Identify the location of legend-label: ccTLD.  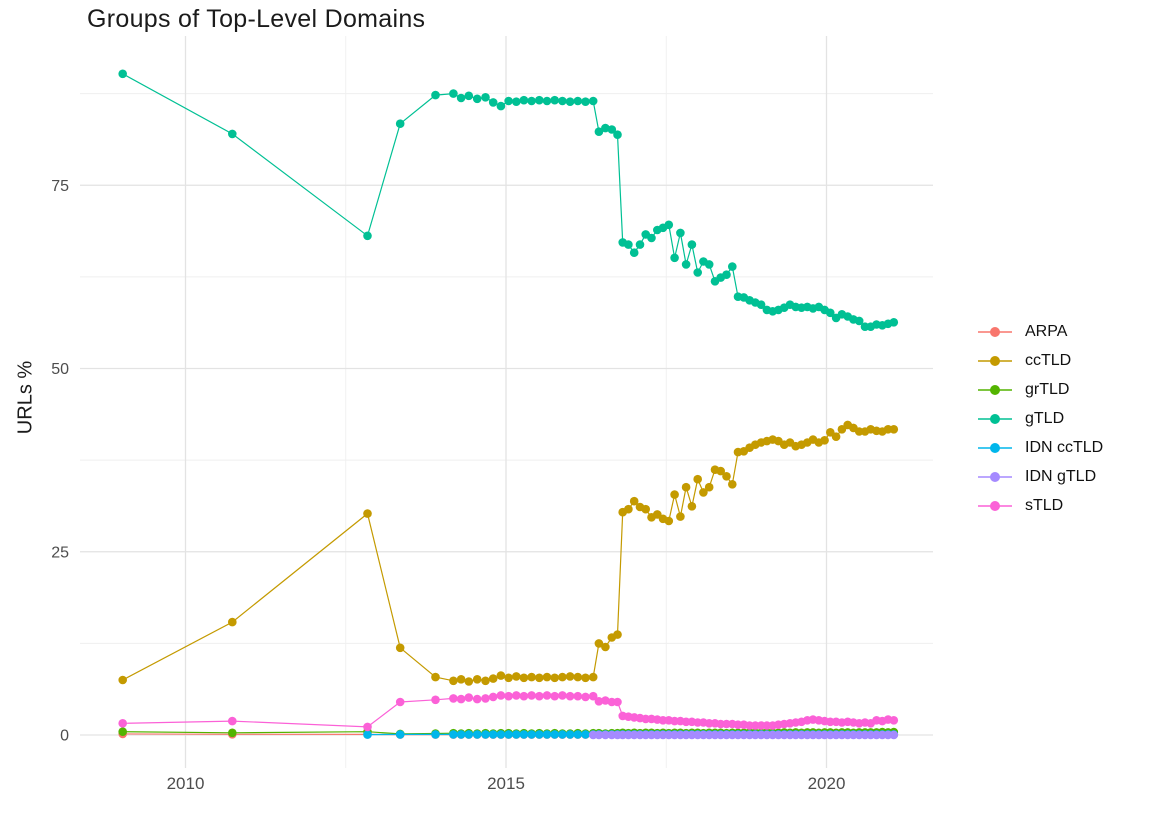
(1048, 361).